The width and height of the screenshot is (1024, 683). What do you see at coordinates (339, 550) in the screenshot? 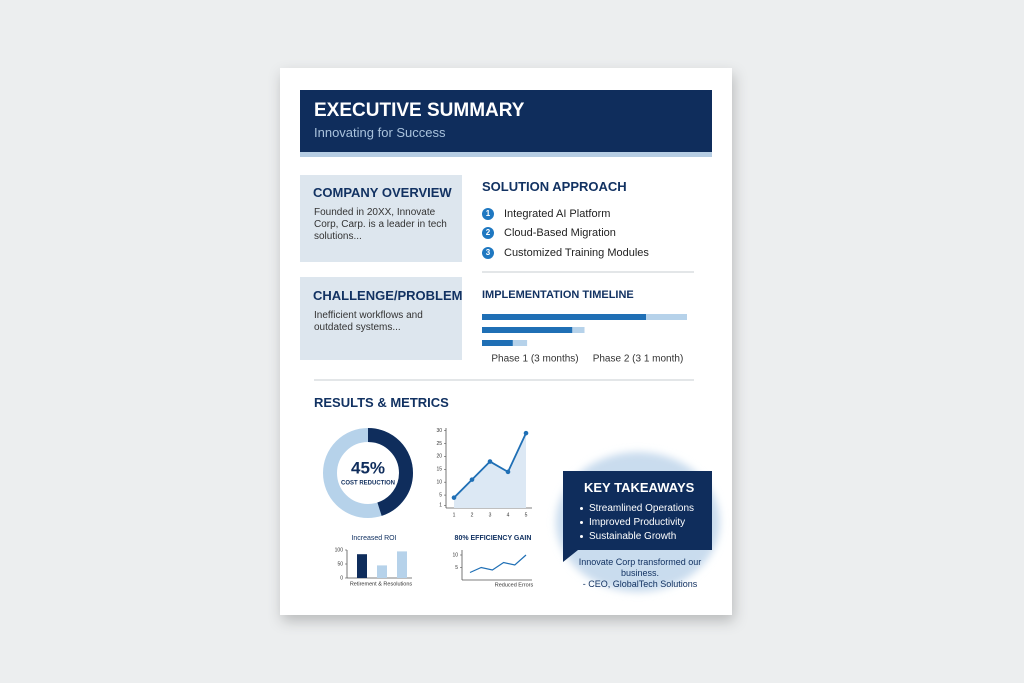
I see `y-tick-label: 100` at bounding box center [339, 550].